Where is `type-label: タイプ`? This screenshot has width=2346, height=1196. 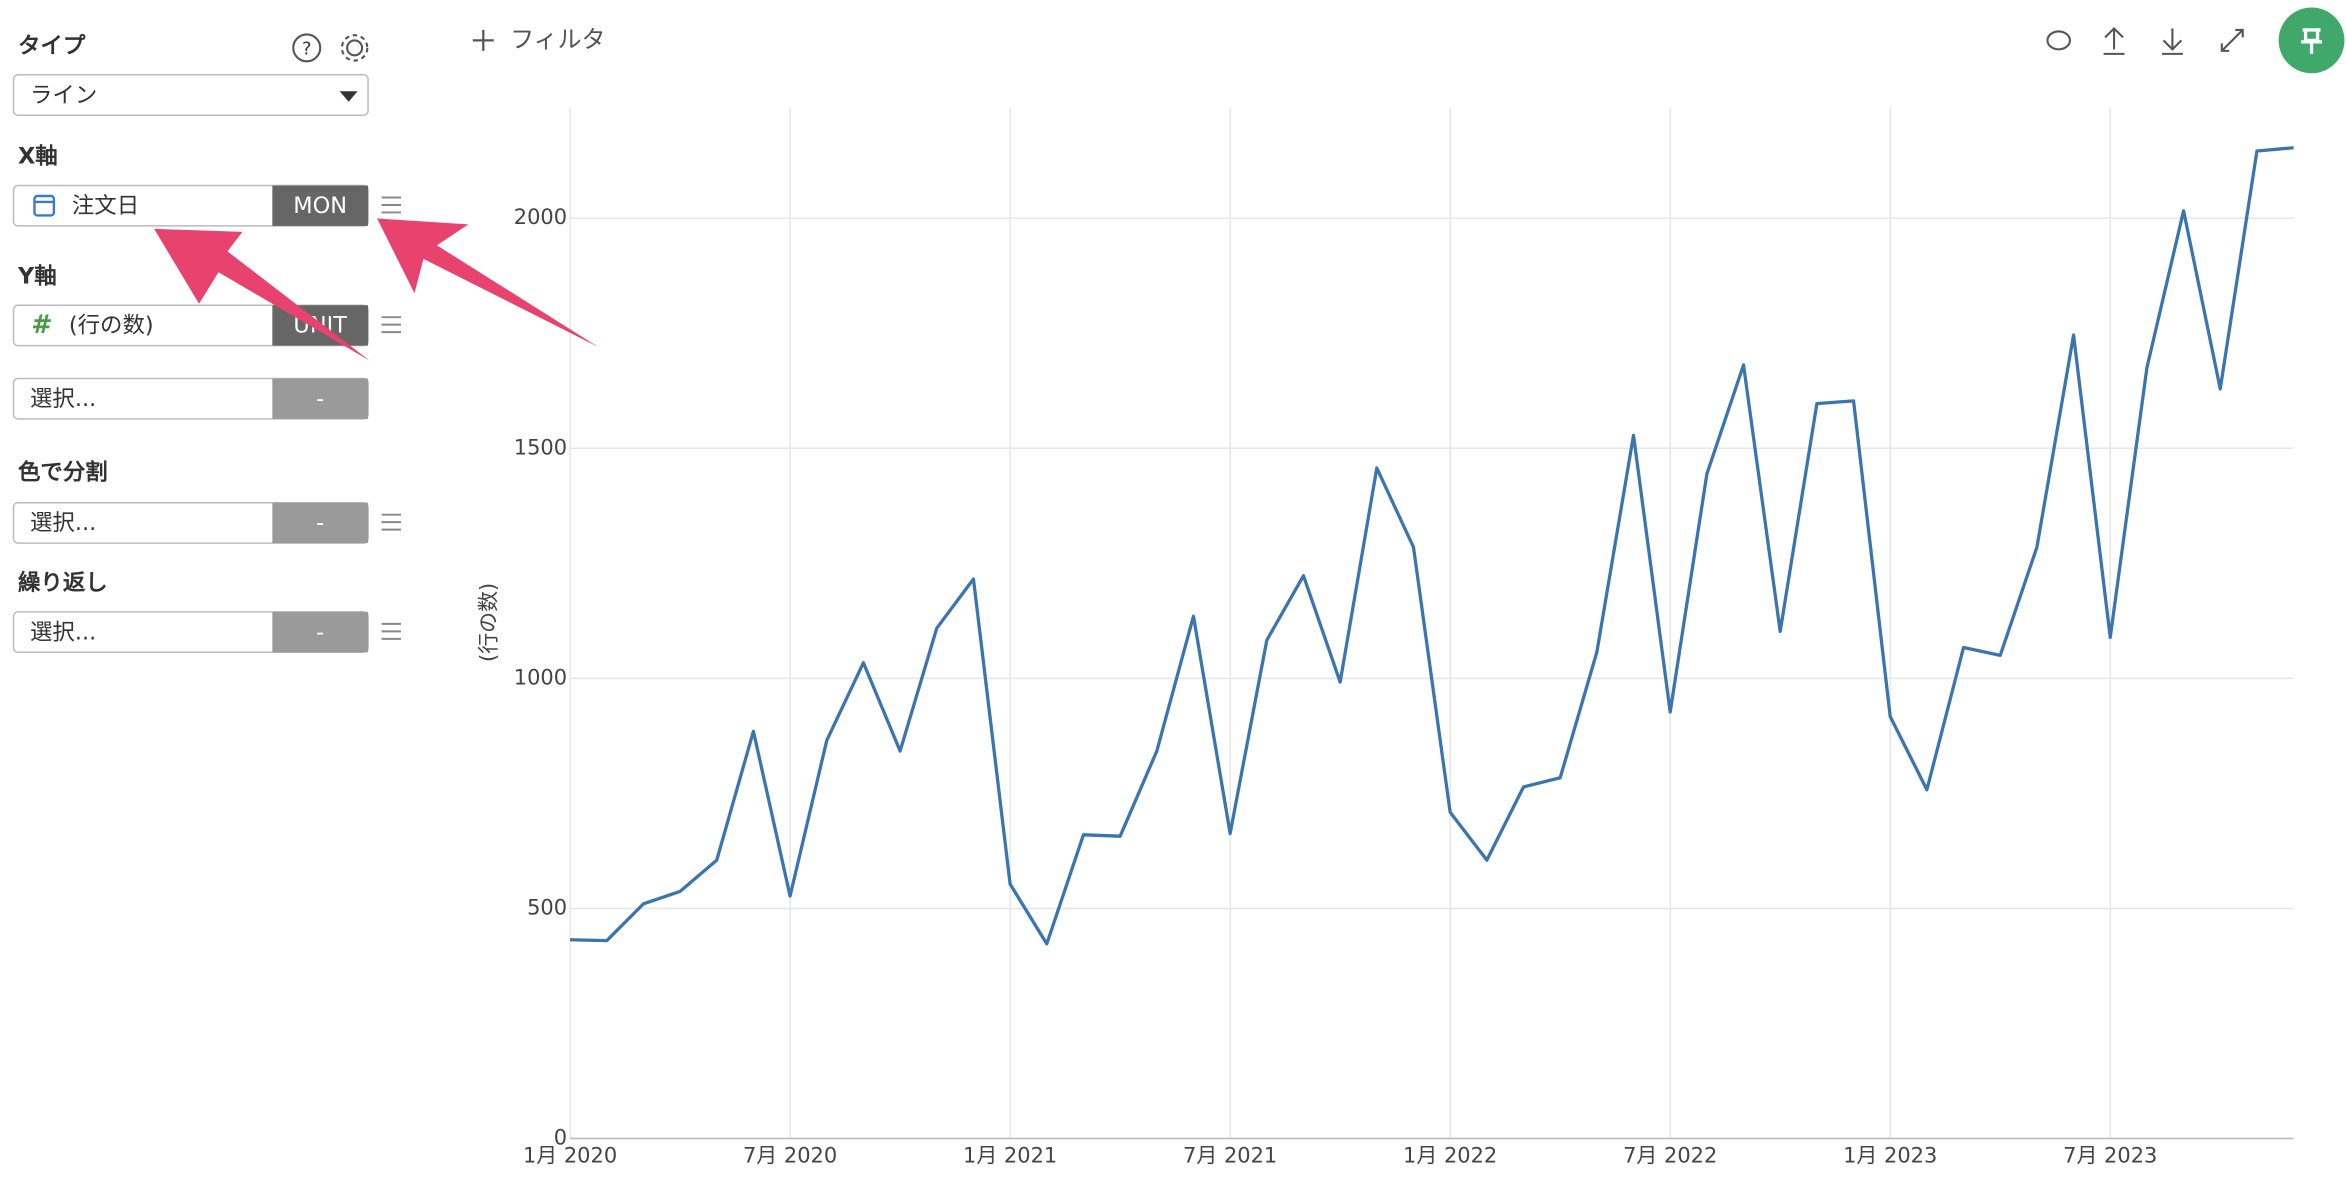
type-label: タイプ is located at coordinates (52, 46).